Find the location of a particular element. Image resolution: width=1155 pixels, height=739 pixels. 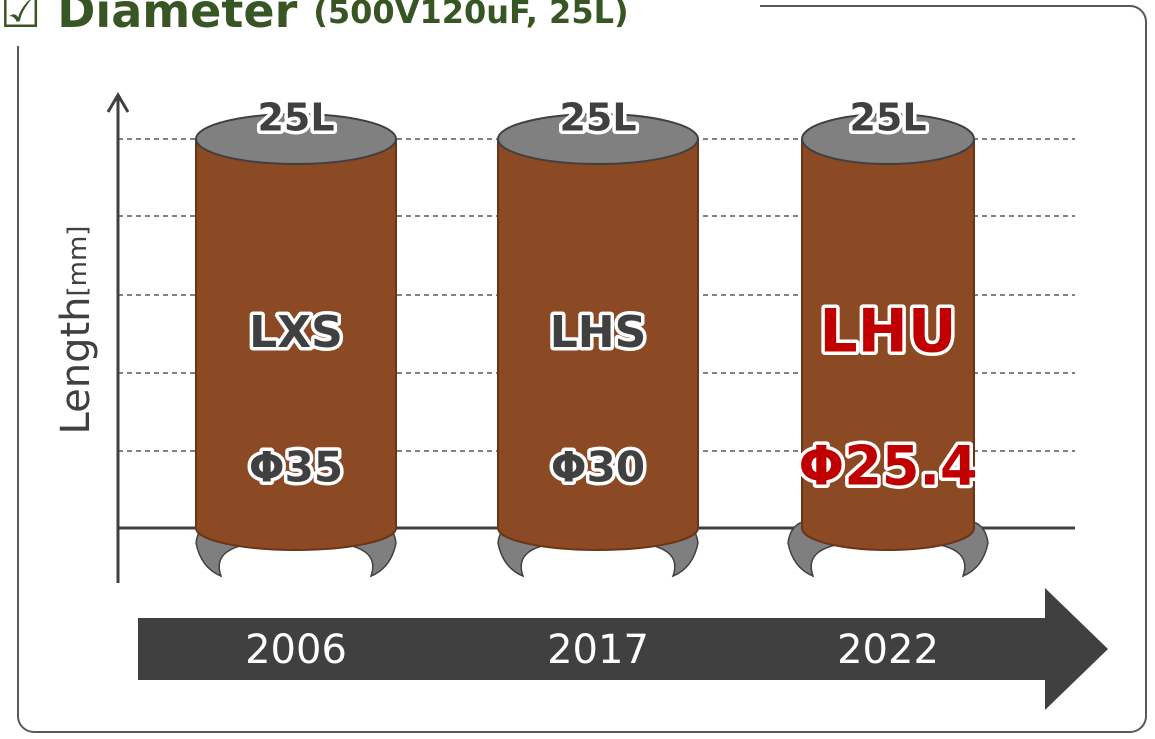

series-label: LXS is located at coordinates (296, 332).